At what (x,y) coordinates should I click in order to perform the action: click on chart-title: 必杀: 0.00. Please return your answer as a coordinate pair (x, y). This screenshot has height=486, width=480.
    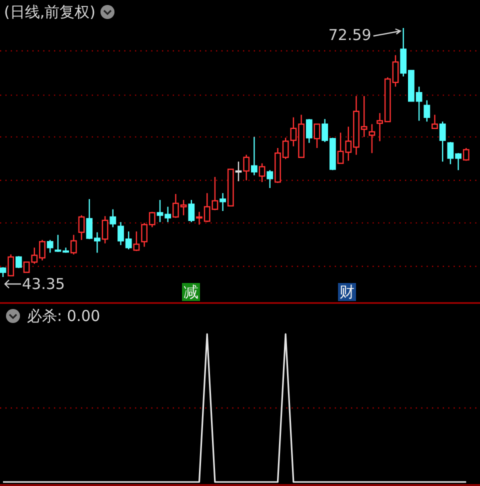
    Looking at the image, I should click on (63, 316).